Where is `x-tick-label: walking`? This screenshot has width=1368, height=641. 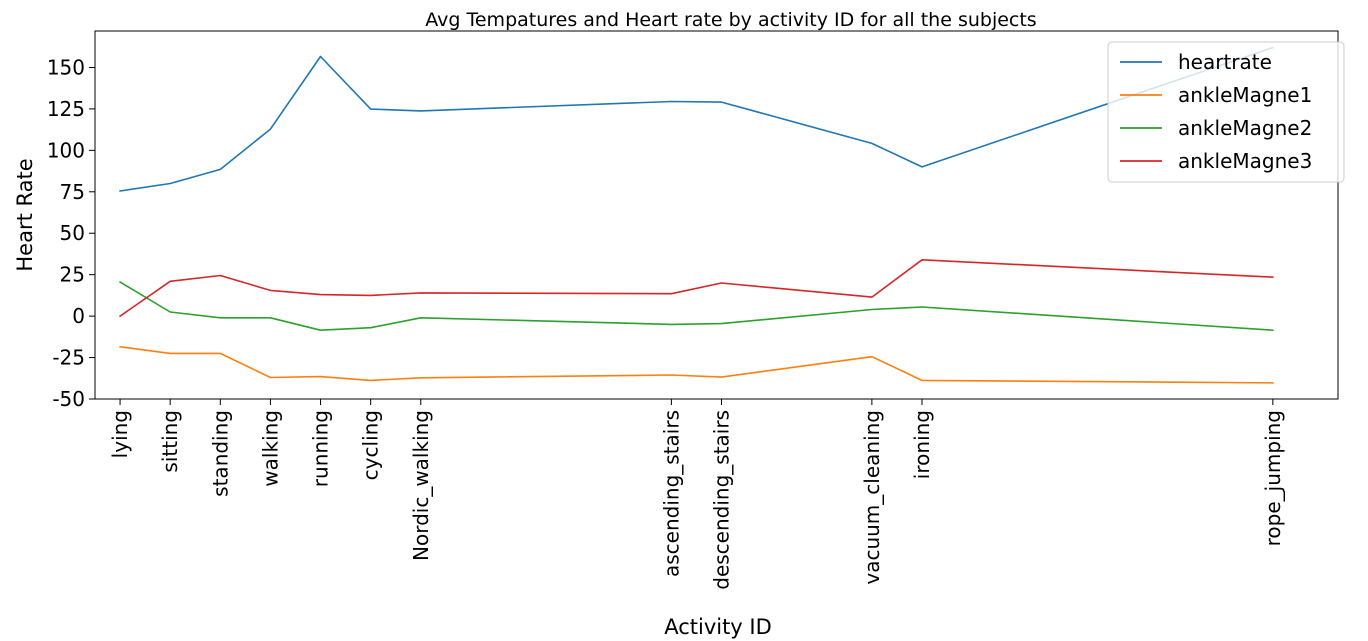 x-tick-label: walking is located at coordinates (270, 448).